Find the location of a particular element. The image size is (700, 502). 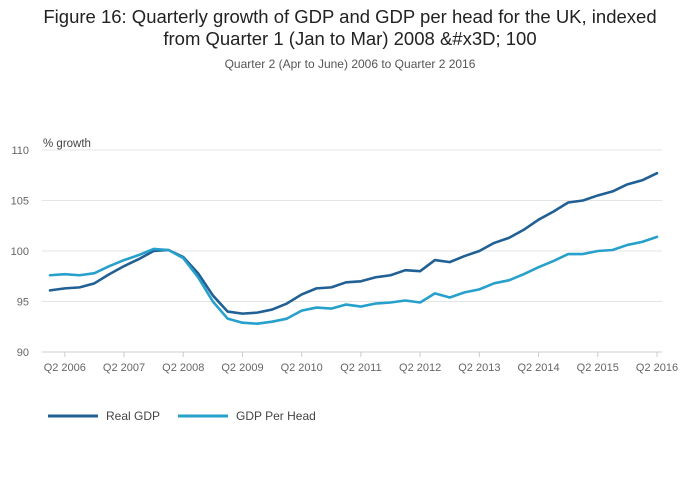

legend-item-real-gdp: Real GDP is located at coordinates (104, 416).